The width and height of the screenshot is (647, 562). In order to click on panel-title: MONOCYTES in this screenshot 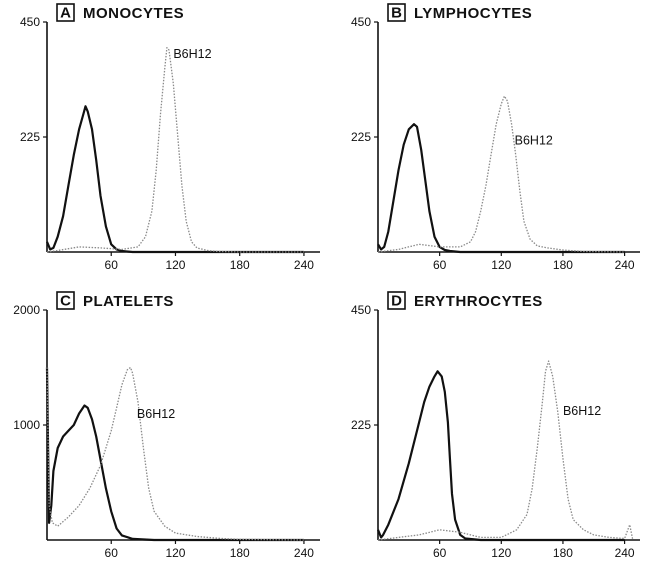, I will do `click(133, 13)`.